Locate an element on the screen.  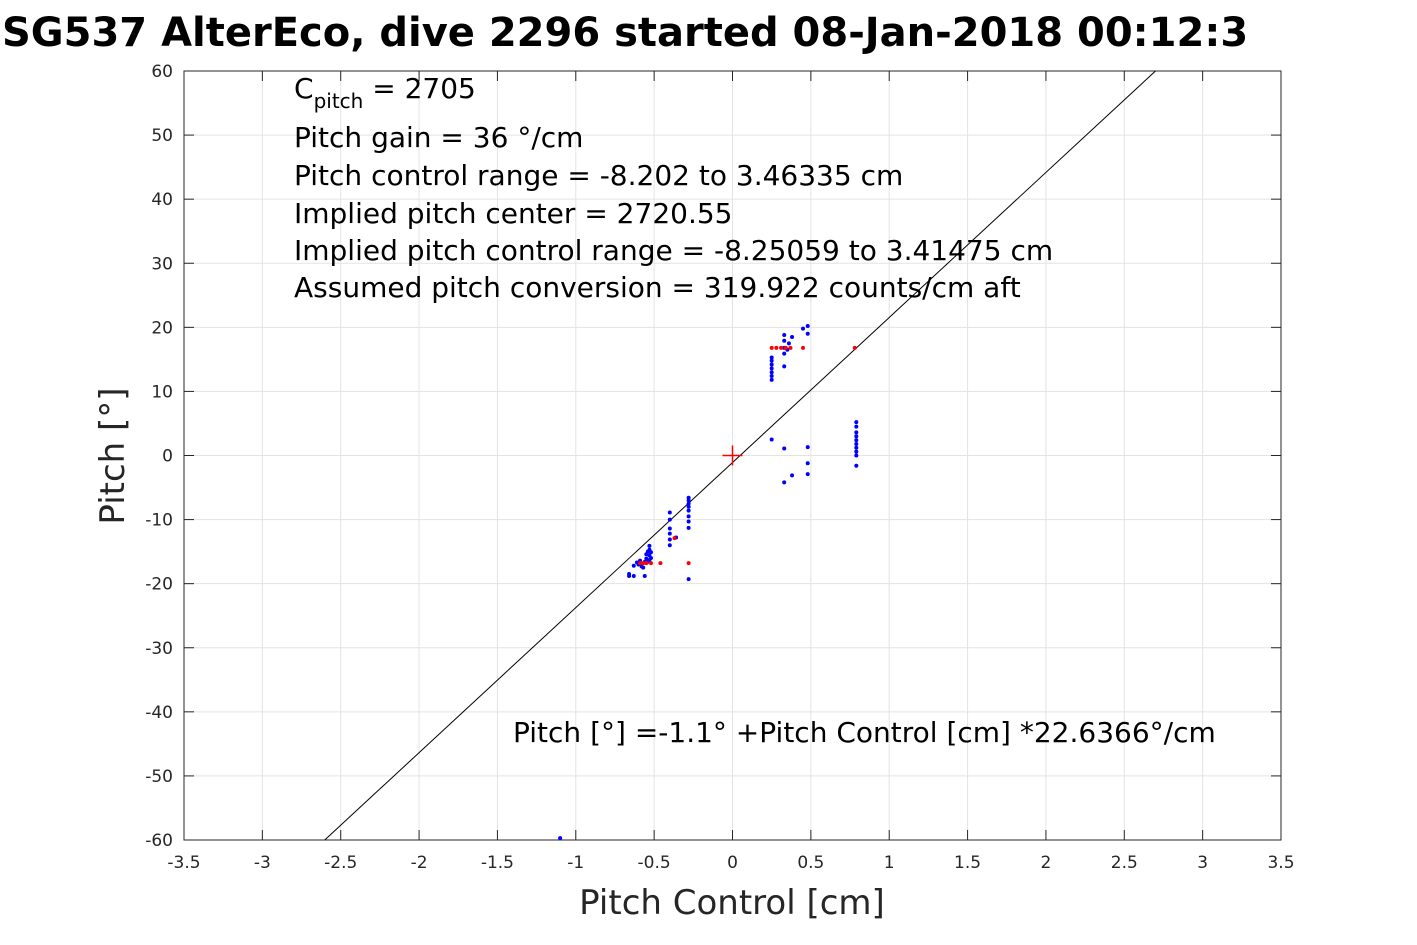
y-tick-label: -30 is located at coordinates (159, 649).